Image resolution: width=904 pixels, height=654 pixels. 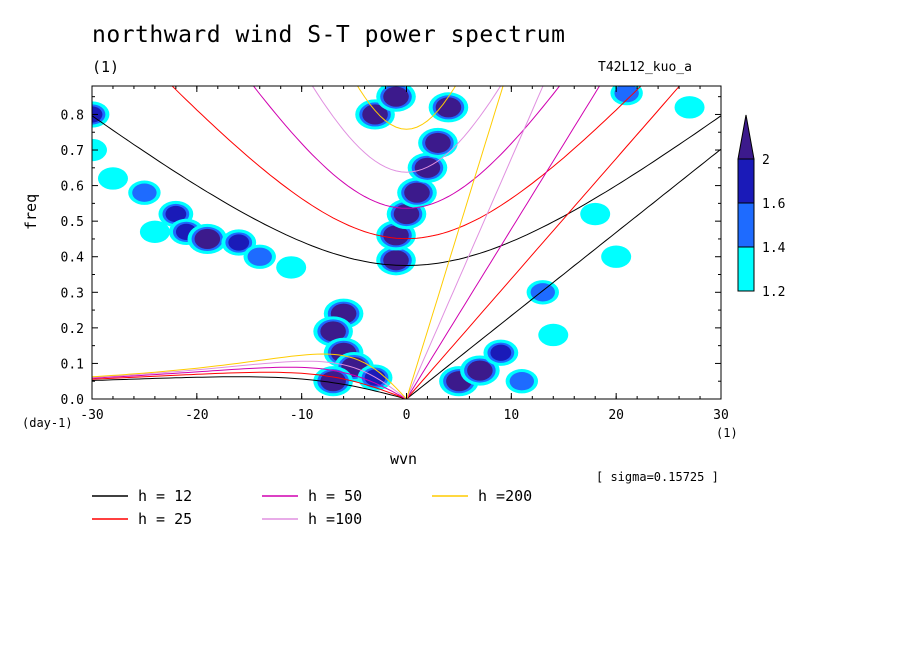 I want to click on y-axis-unit: (day-1), so click(x=47, y=423).